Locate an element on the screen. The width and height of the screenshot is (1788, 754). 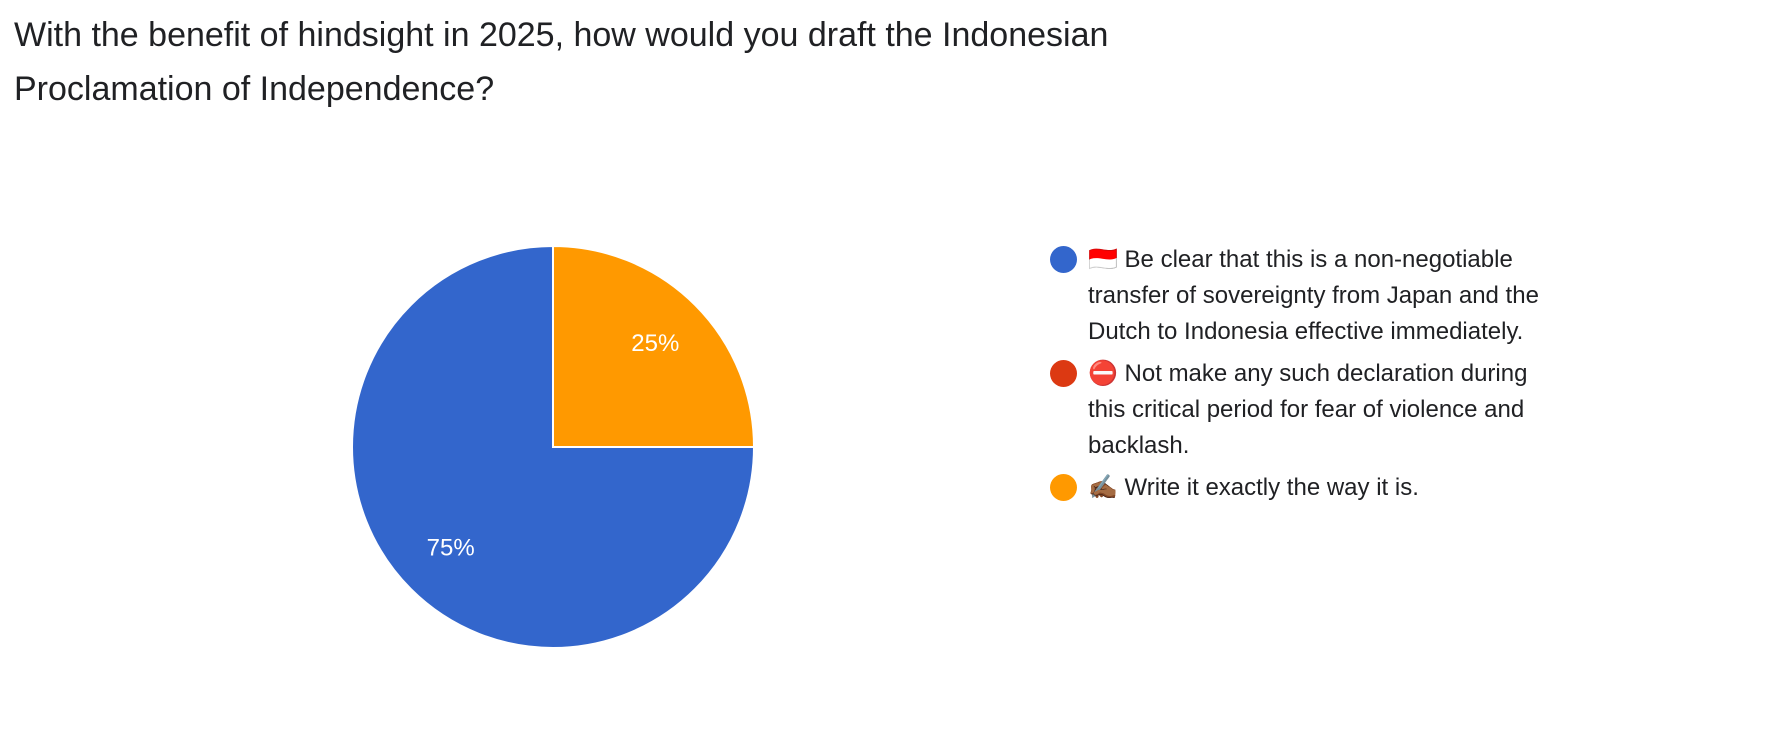
slice-label: 25% is located at coordinates (655, 343).